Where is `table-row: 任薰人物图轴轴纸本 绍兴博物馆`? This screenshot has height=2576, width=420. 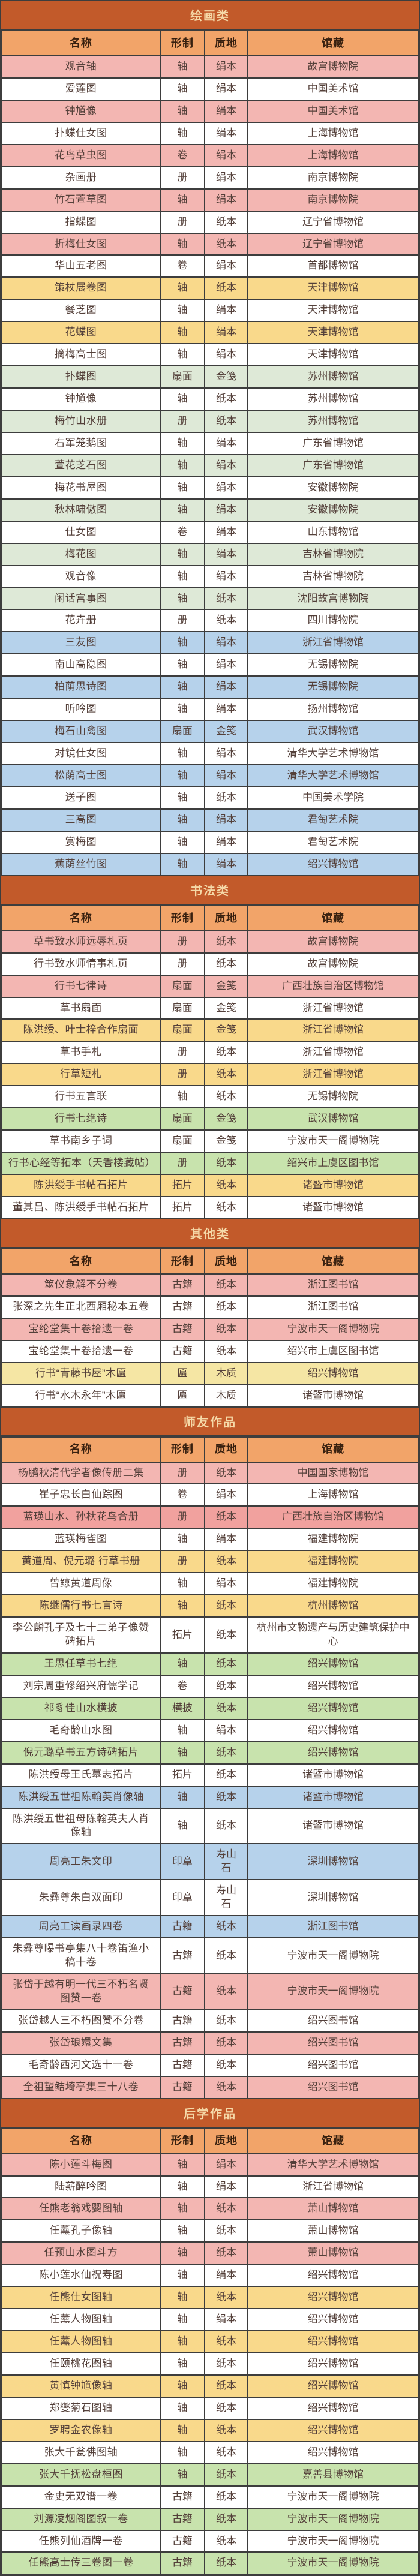 table-row: 任薰人物图轴轴纸本 绍兴博物馆 is located at coordinates (210, 2341).